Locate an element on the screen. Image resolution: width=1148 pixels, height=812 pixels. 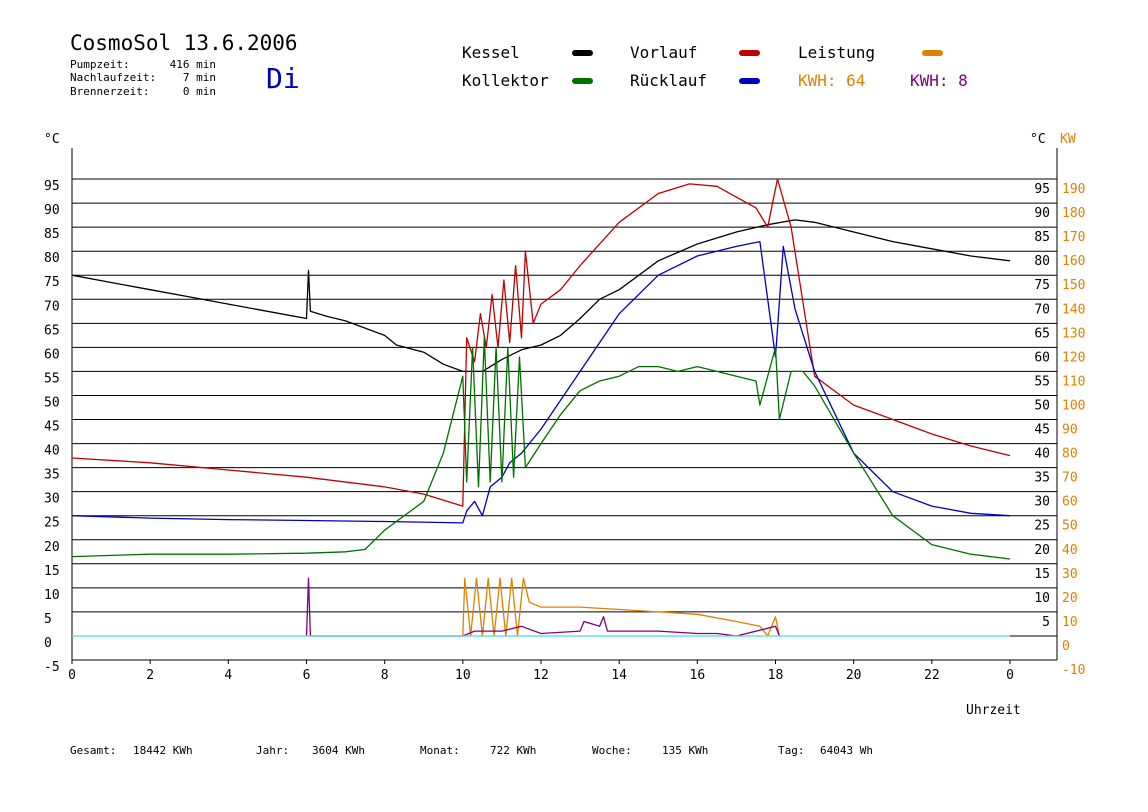
x-tick-label: 2 is located at coordinates (150, 675).